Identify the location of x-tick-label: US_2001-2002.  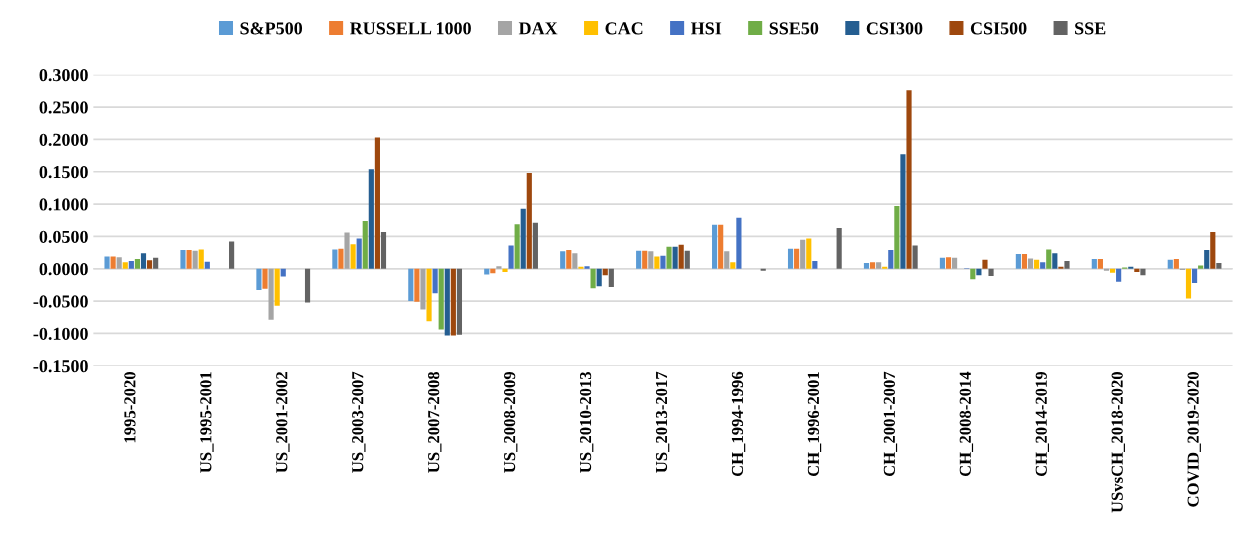
(283, 422).